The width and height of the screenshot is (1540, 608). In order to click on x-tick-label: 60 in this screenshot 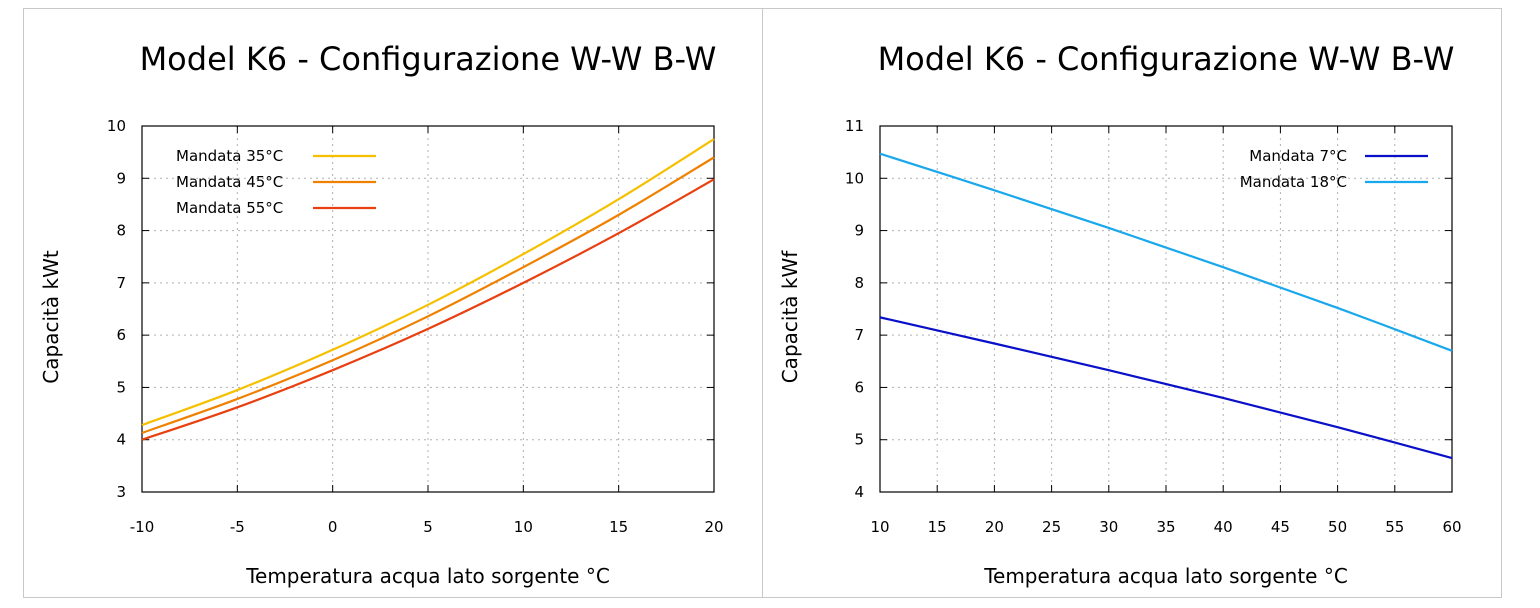, I will do `click(1451, 527)`.